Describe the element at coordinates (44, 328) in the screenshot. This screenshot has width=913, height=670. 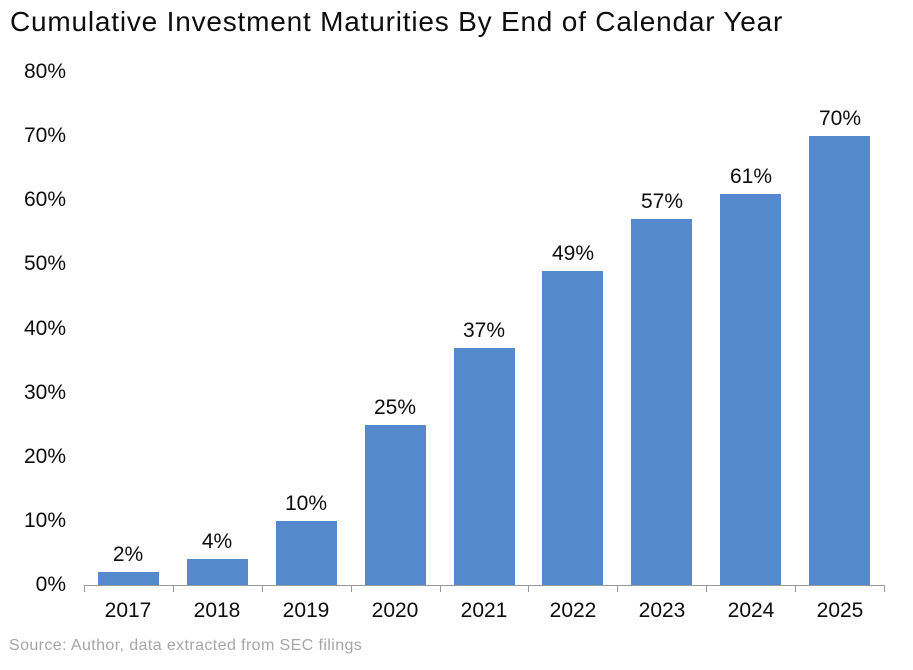
I see `y-axis-tick-label: 40%` at that location.